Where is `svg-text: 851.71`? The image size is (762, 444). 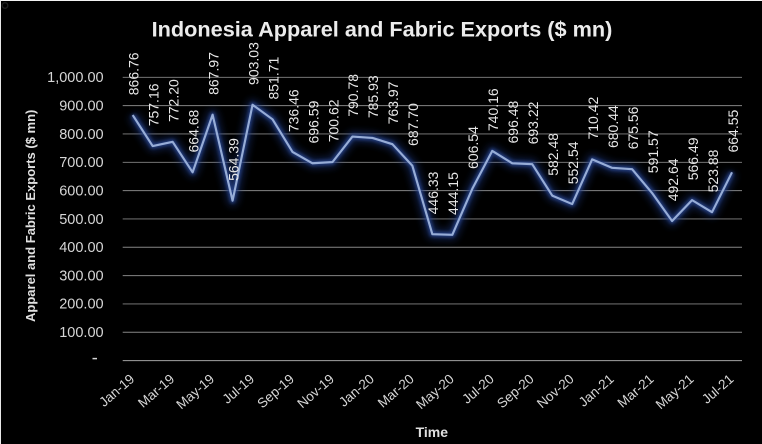 svg-text: 851.71 is located at coordinates (273, 77).